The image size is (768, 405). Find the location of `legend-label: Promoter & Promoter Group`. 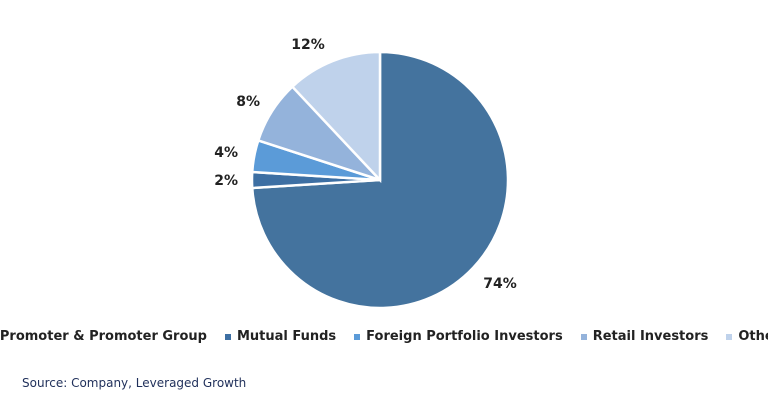

legend-label: Promoter & Promoter Group is located at coordinates (103, 336).